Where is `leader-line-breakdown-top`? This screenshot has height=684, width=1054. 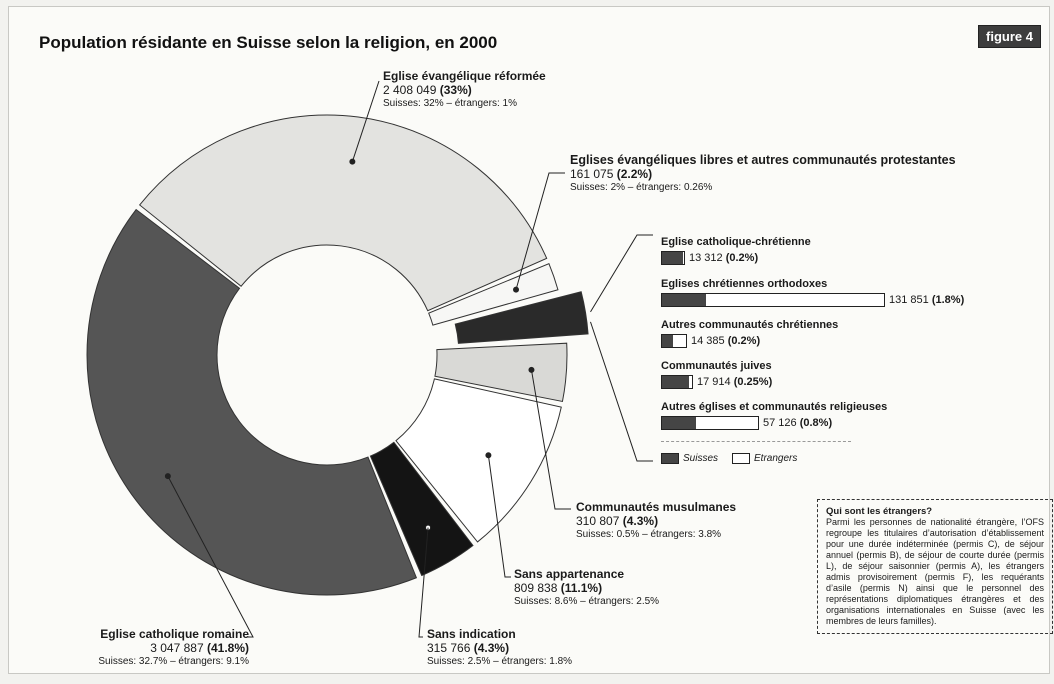 leader-line-breakdown-top is located at coordinates (621, 273).